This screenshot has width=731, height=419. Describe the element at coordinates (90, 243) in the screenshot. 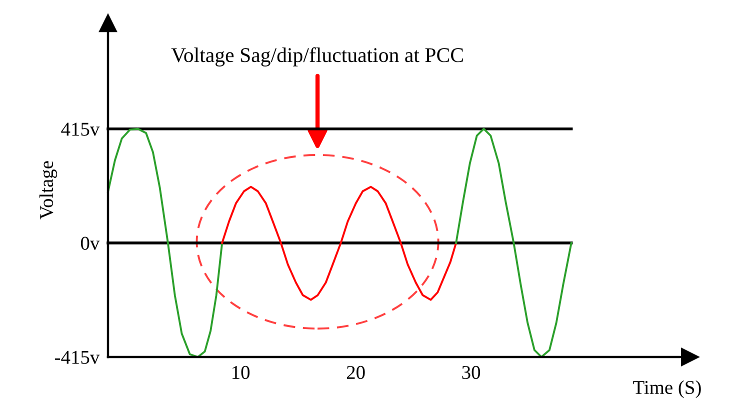

I see `y-tick-label: 0v` at that location.